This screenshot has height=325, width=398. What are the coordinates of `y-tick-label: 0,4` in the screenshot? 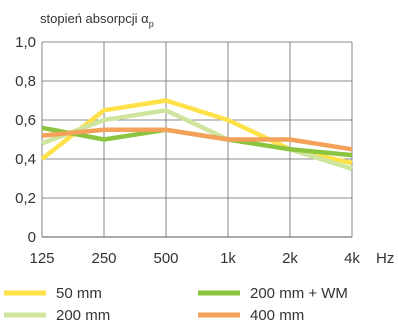 It's located at (25, 159).